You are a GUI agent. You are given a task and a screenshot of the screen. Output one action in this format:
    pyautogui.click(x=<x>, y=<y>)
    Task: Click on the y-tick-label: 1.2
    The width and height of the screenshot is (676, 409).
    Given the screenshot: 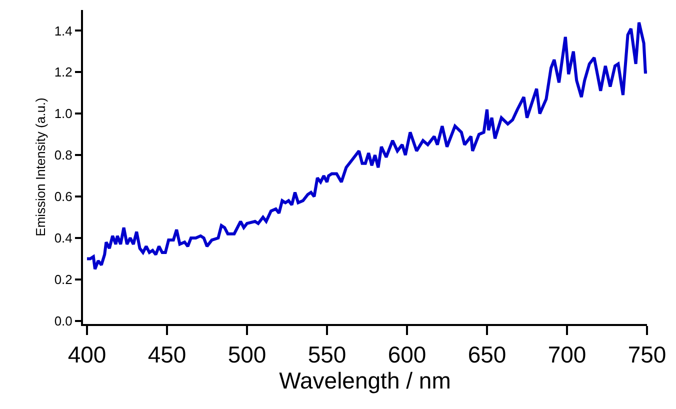 What is the action you would take?
    pyautogui.click(x=63, y=72)
    